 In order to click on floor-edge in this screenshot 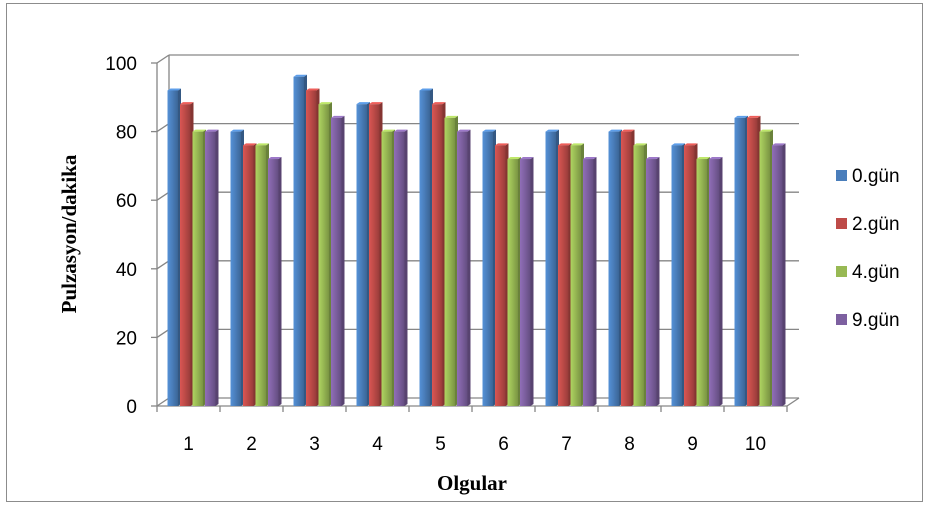, I will do `click(793, 402)`.